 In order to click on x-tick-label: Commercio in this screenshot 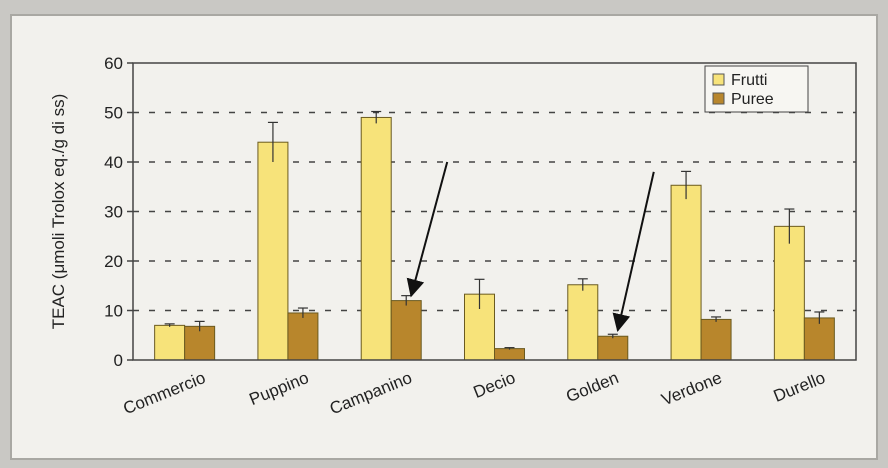, I will do `click(164, 393)`.